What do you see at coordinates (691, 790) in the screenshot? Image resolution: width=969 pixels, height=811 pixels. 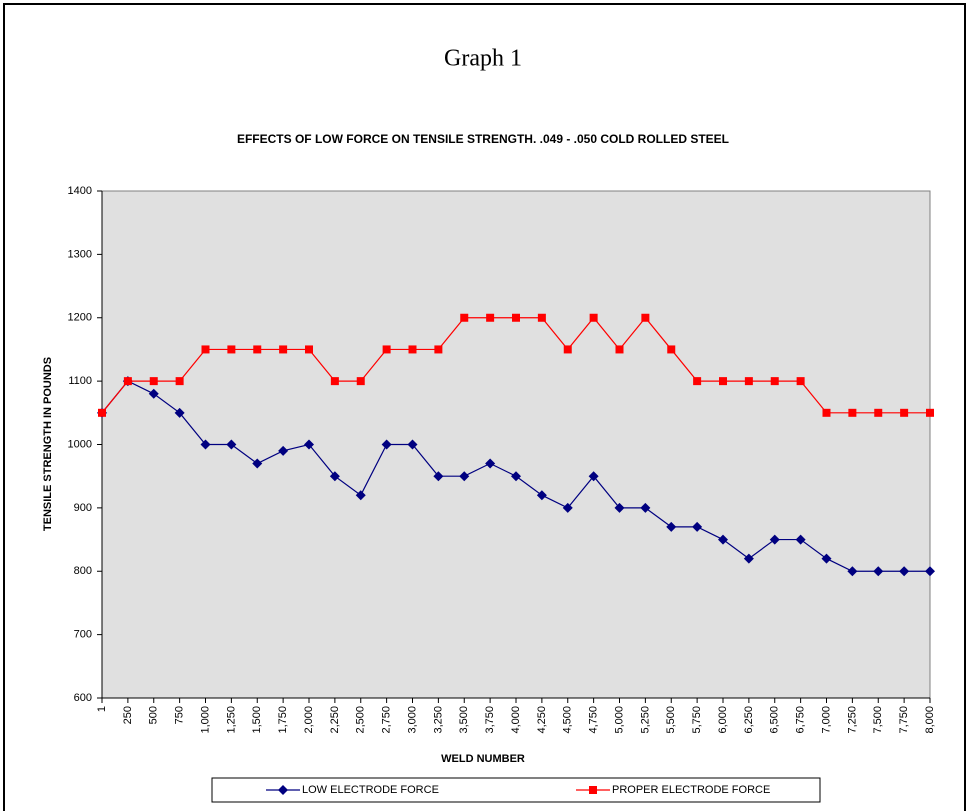 I see `legend-label: PROPER ELECTRODE FORCE` at bounding box center [691, 790].